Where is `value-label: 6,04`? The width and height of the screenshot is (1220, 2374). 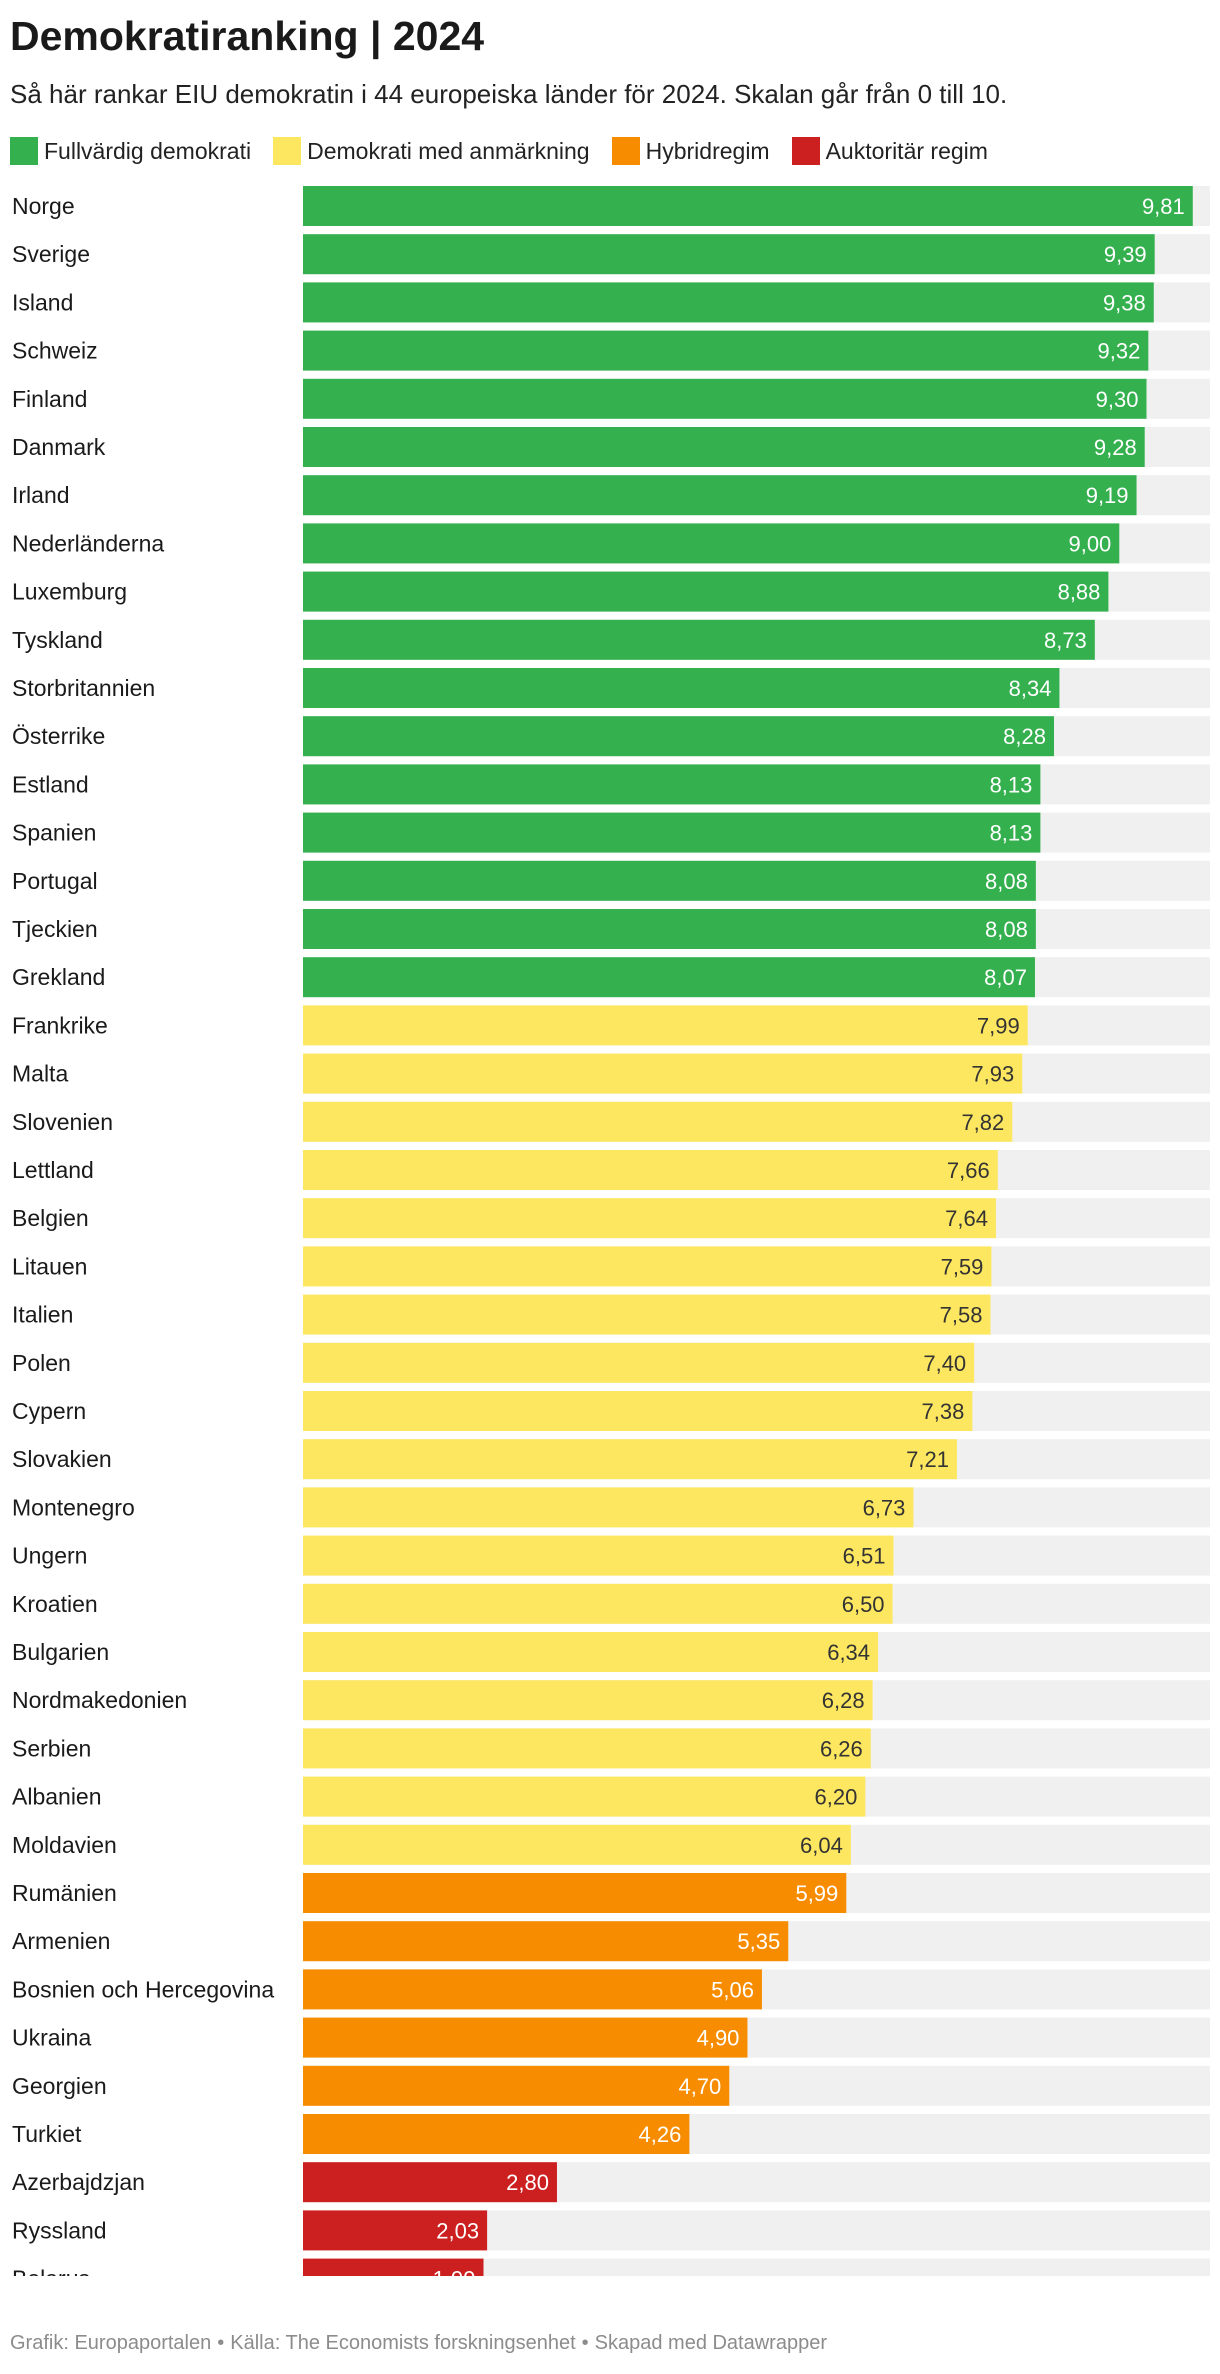
value-label: 6,04 is located at coordinates (821, 1845).